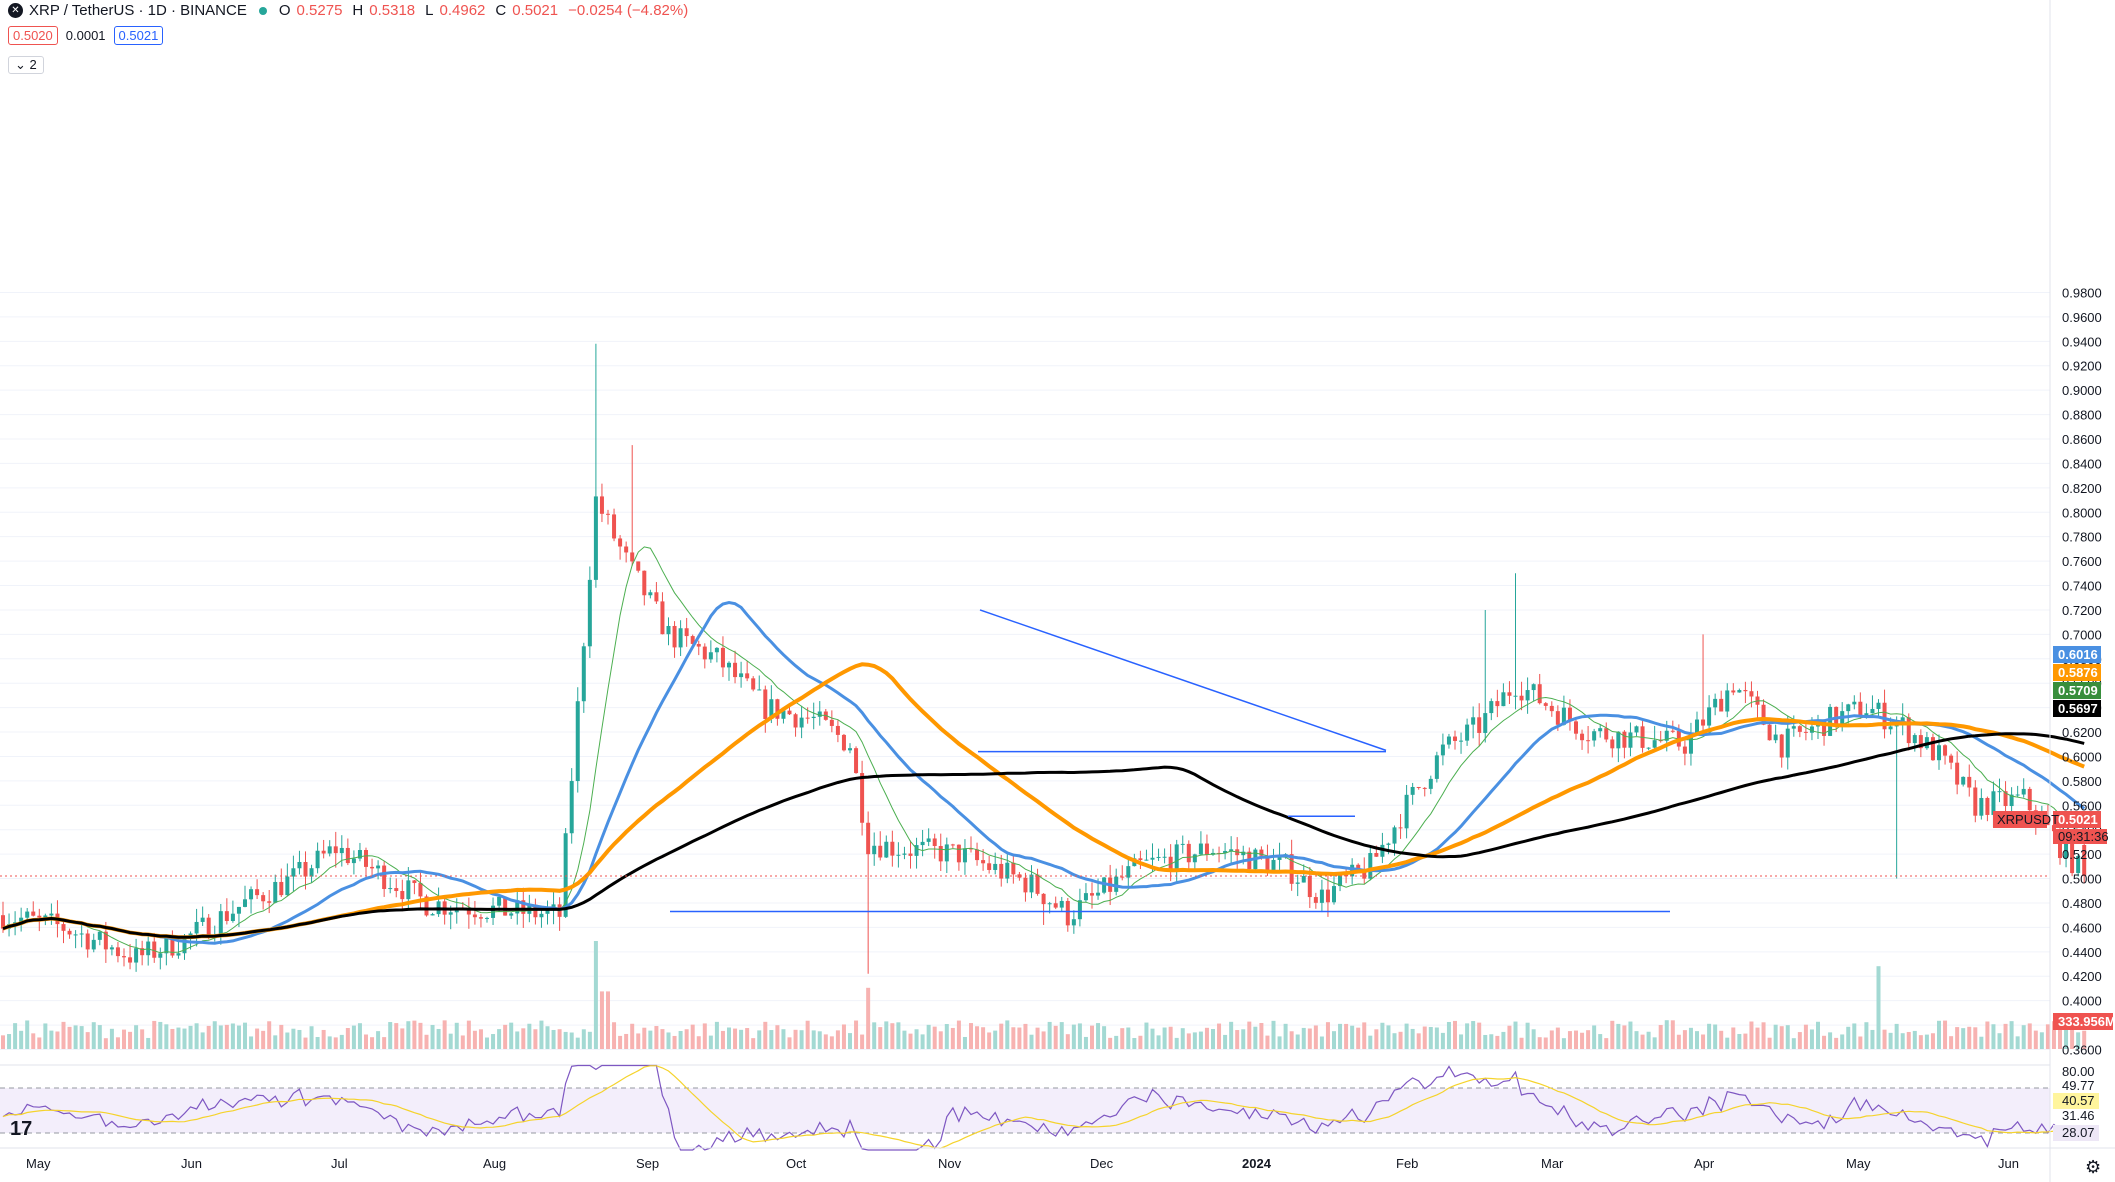 Image resolution: width=2115 pixels, height=1182 pixels. Describe the element at coordinates (2082, 292) in the screenshot. I see `price-tick-label: 0.9800` at that location.